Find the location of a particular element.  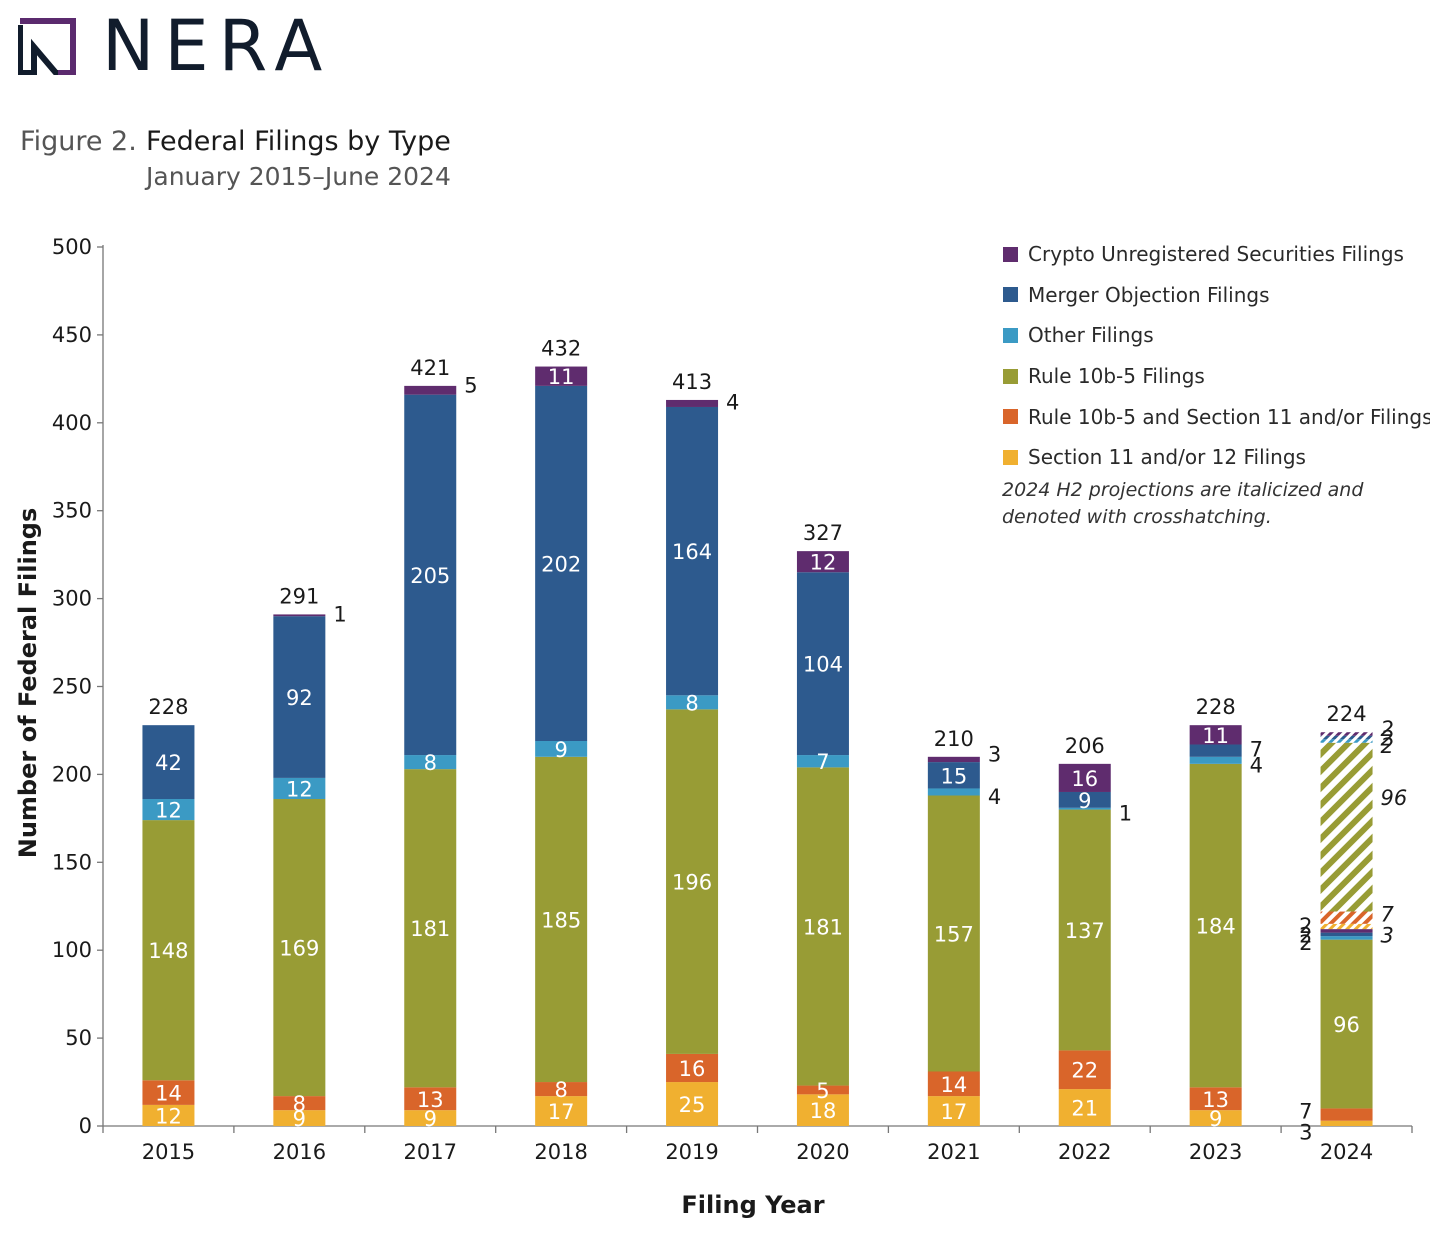

x-tick-label: 2021 is located at coordinates (953, 1152).